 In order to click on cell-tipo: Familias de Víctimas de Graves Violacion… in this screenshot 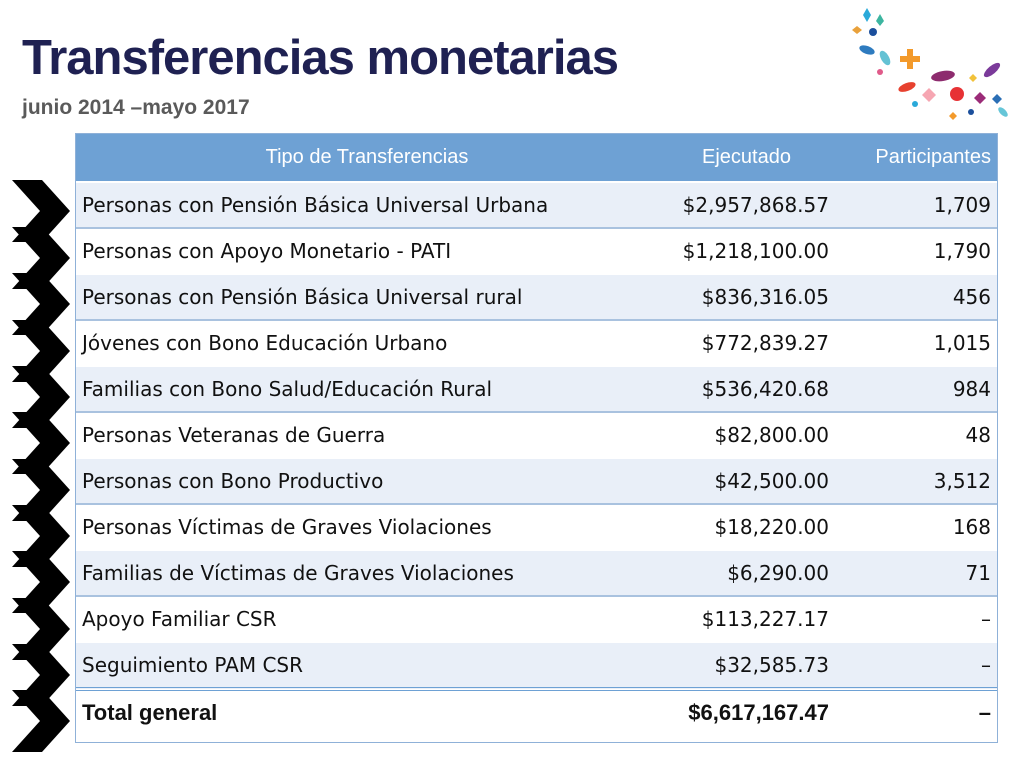, I will do `click(367, 573)`.